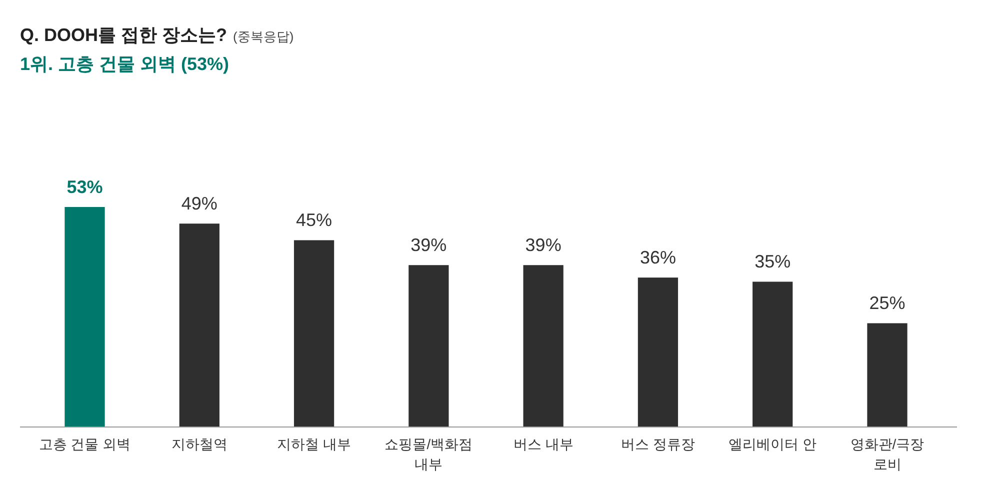 The image size is (987, 496). What do you see at coordinates (123, 35) in the screenshot?
I see `chart-title: Q. DOOH를 접한 장소는?` at bounding box center [123, 35].